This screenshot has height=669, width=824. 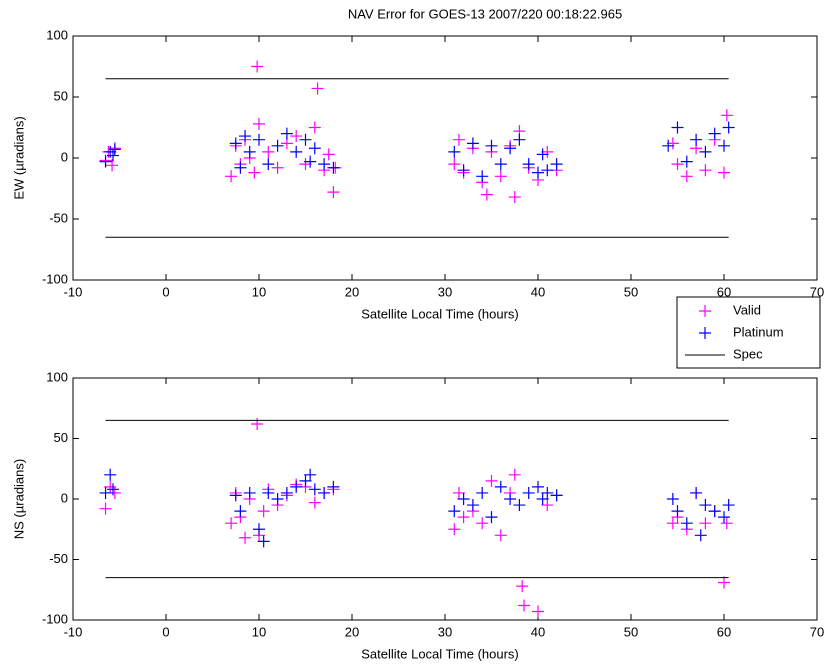 What do you see at coordinates (18, 499) in the screenshot?
I see `y-axis-label: NS (µradians)` at bounding box center [18, 499].